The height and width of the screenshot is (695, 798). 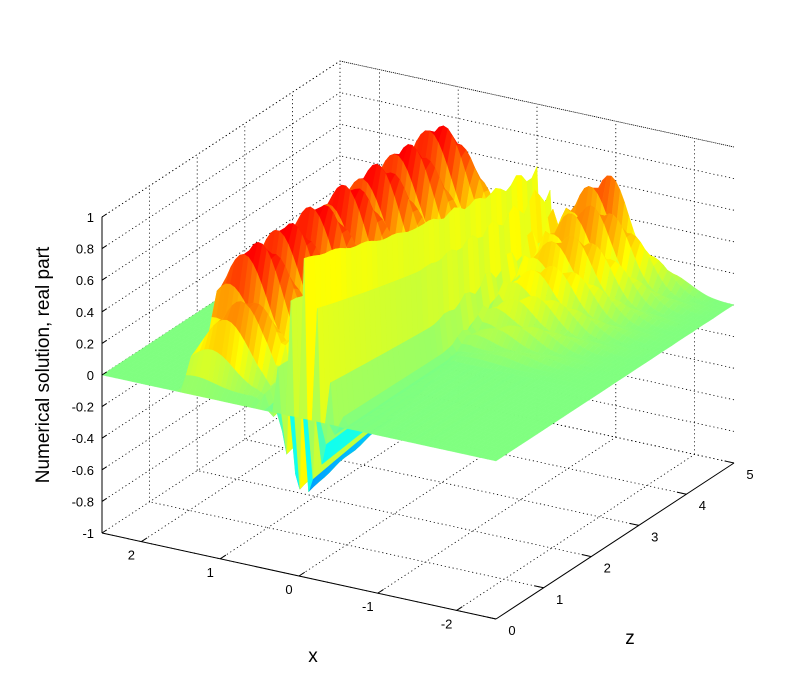 I want to click on x-tick-label: -2, so click(x=447, y=623).